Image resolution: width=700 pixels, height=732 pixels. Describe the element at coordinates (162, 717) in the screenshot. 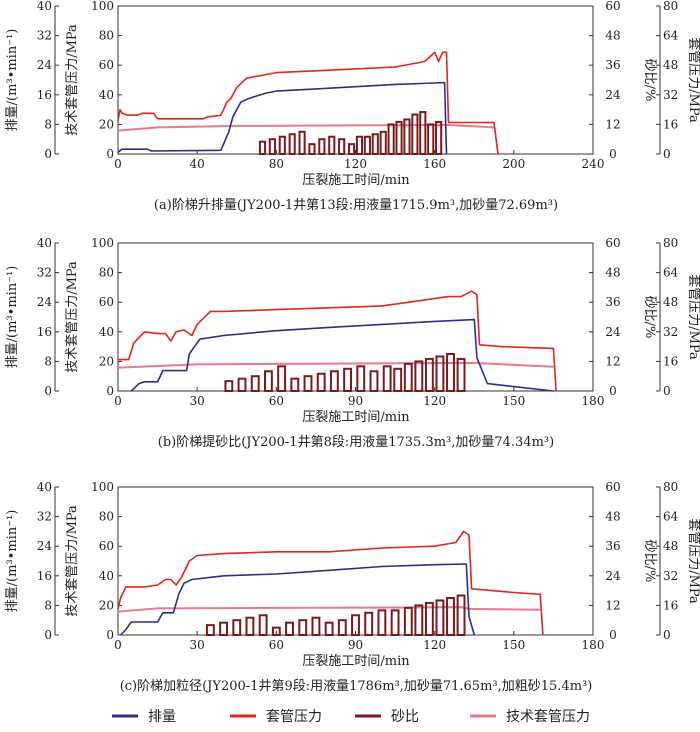

I see `legend-label: 排量` at that location.